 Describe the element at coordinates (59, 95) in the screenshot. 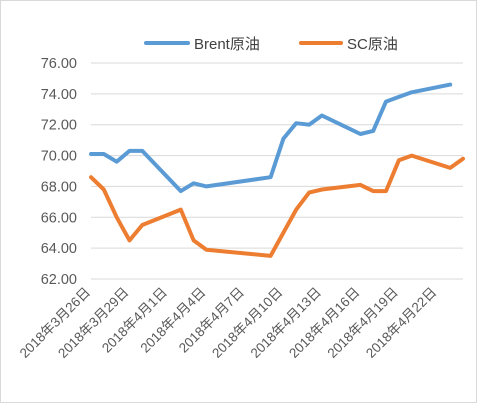

I see `y-tick-label: 74.00` at that location.